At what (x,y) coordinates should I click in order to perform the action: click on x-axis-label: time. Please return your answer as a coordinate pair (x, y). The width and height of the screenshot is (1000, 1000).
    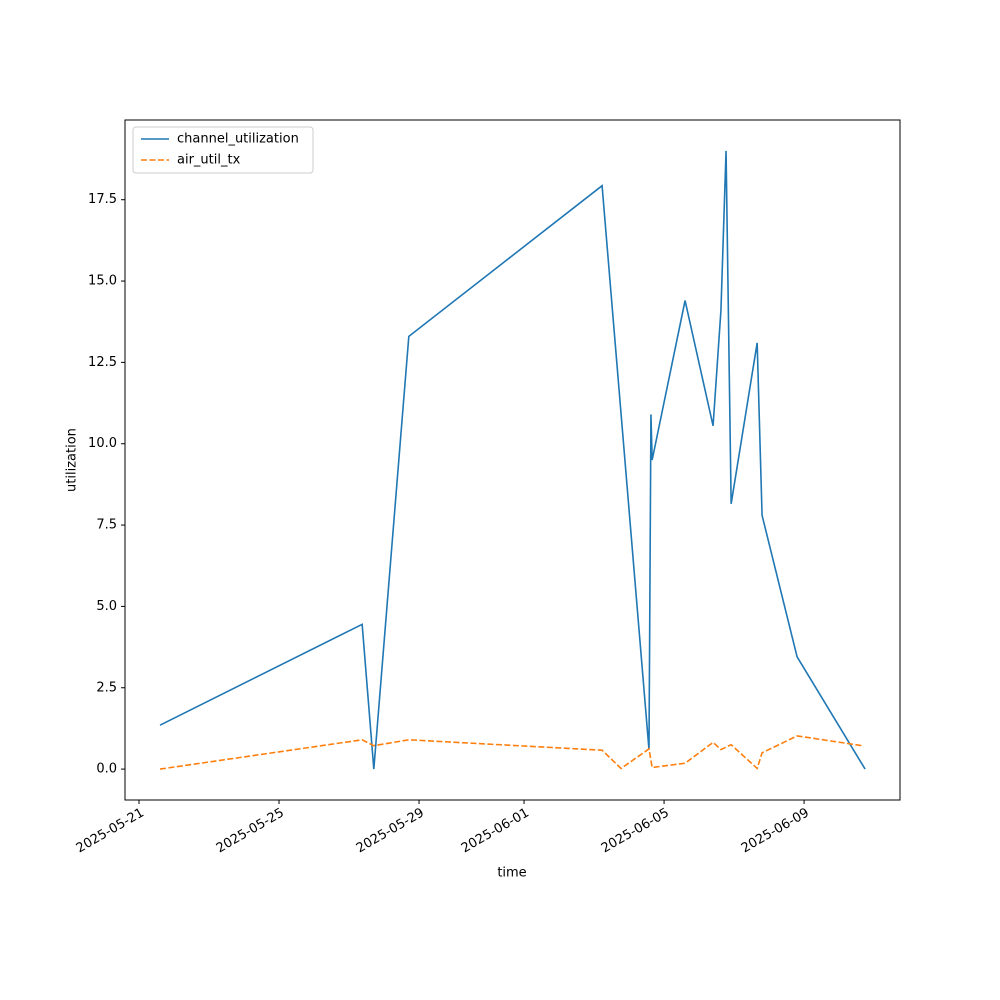
    Looking at the image, I should click on (511, 873).